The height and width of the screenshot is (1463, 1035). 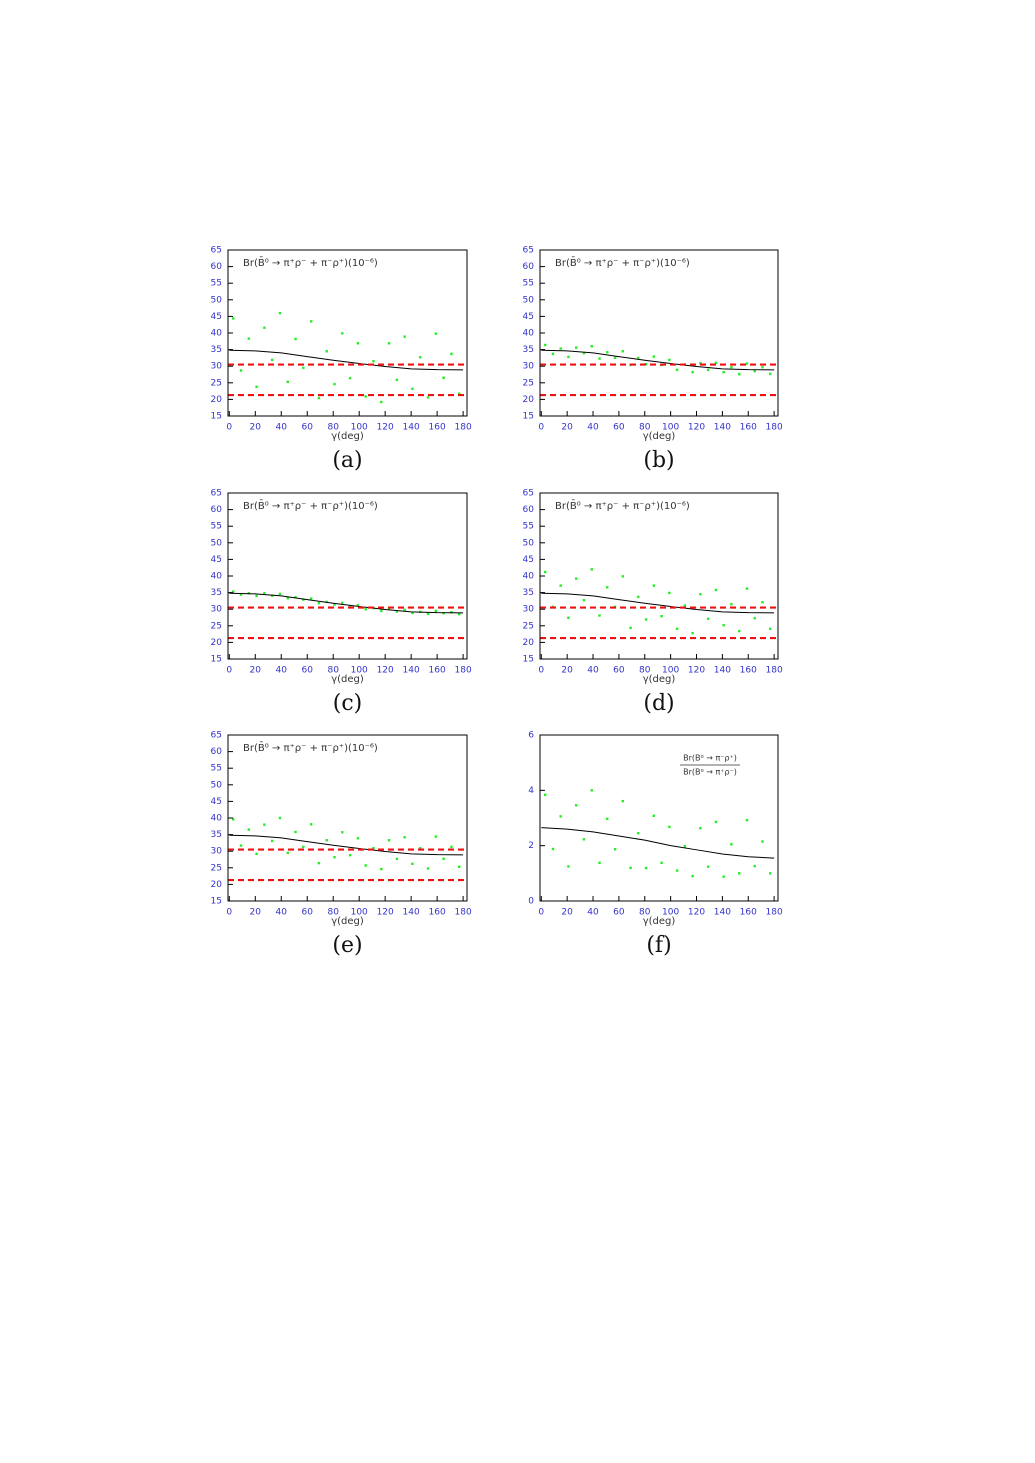 I want to click on panel-caption: (f), so click(x=658, y=945).